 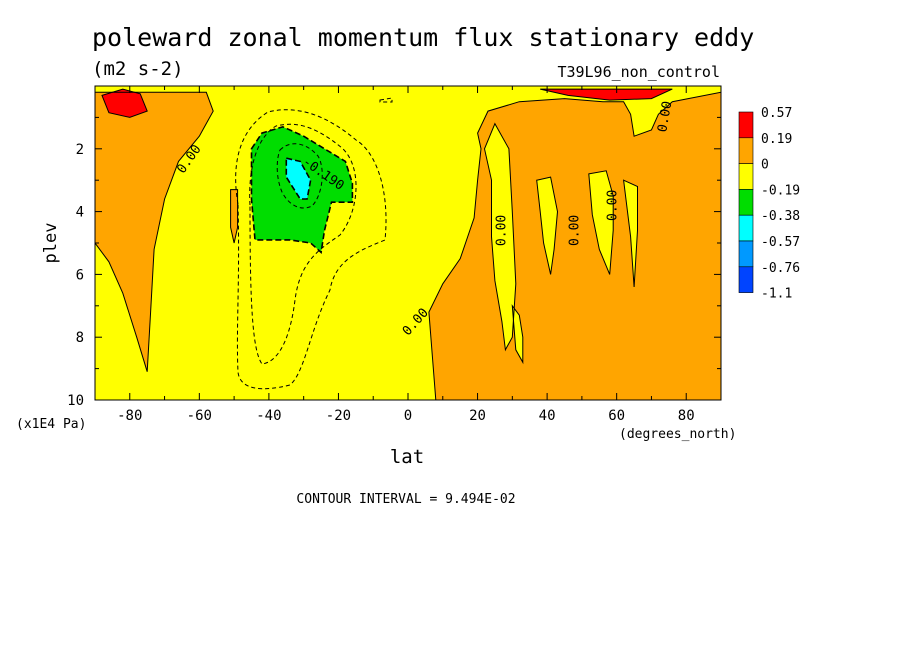 I want to click on x-axis-units: (degrees_north), so click(x=677, y=434).